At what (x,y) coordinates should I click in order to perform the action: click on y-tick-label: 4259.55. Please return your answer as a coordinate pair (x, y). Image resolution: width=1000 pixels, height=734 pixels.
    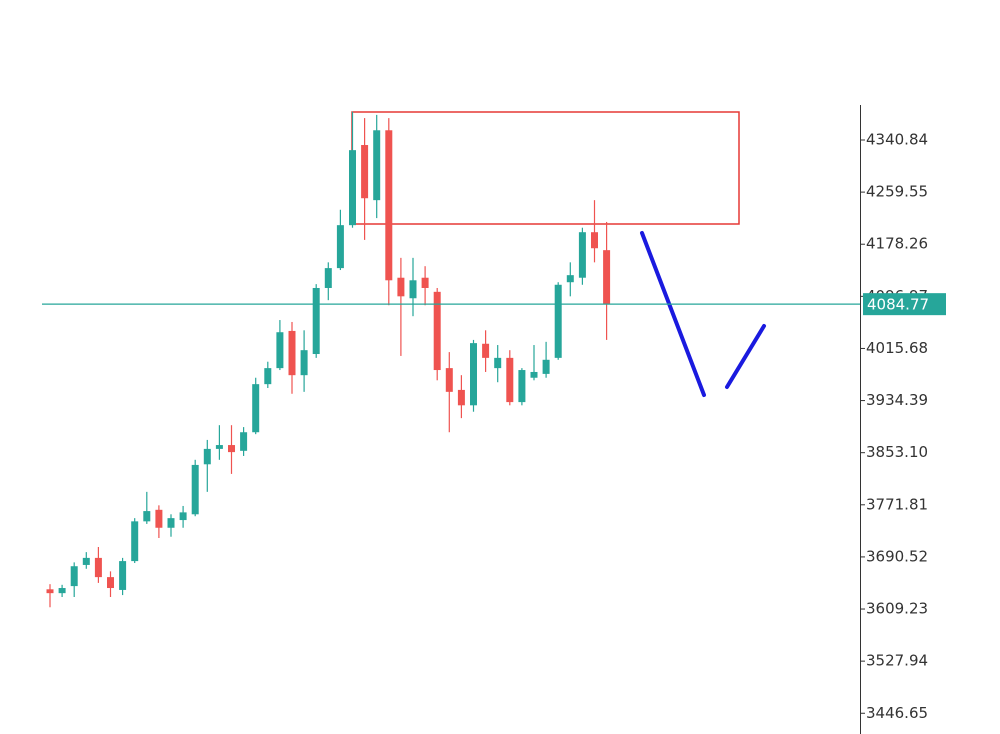
    Looking at the image, I should click on (897, 192).